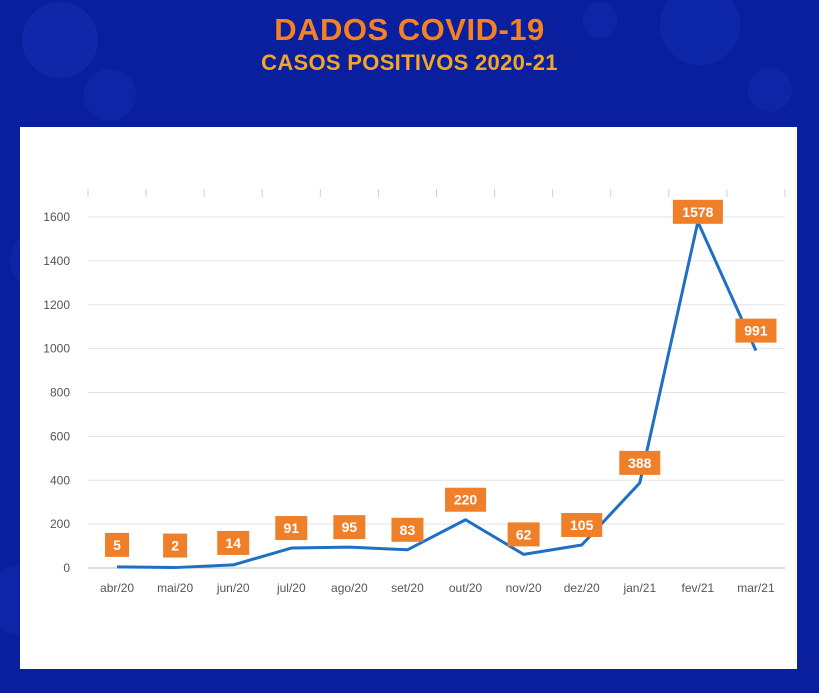 This screenshot has width=819, height=693. I want to click on data-label: 1578, so click(697, 212).